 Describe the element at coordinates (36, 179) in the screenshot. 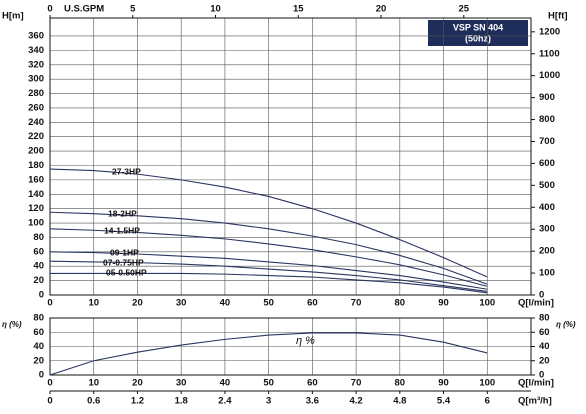

I see `y-tick-label: 160` at that location.